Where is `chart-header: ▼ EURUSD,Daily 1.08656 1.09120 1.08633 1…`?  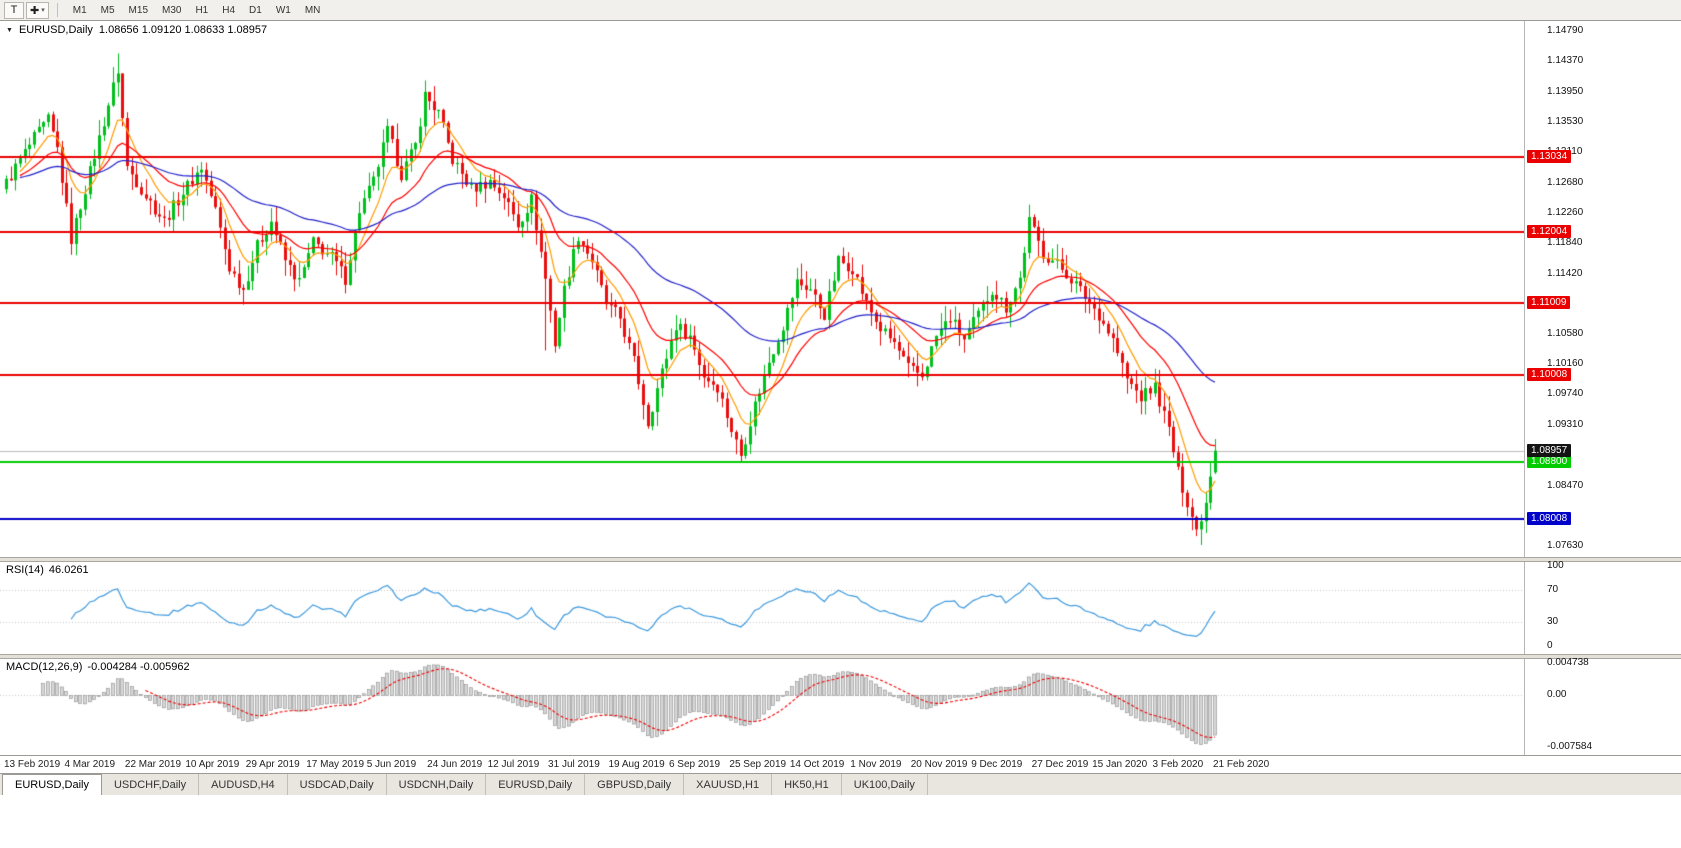 chart-header: ▼ EURUSD,Daily 1.08656 1.09120 1.08633 1… is located at coordinates (136, 30).